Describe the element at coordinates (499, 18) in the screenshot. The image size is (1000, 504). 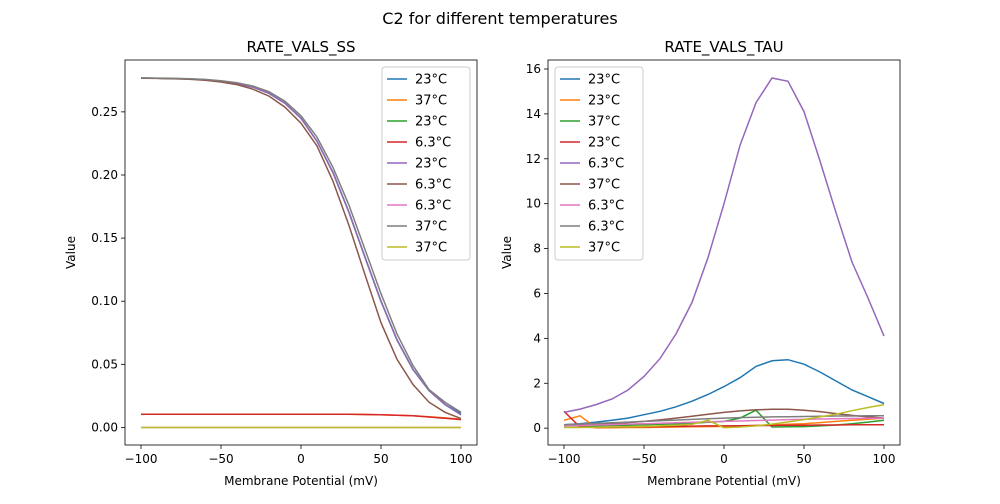
I see `figure-title: C2 for different temperatures` at that location.